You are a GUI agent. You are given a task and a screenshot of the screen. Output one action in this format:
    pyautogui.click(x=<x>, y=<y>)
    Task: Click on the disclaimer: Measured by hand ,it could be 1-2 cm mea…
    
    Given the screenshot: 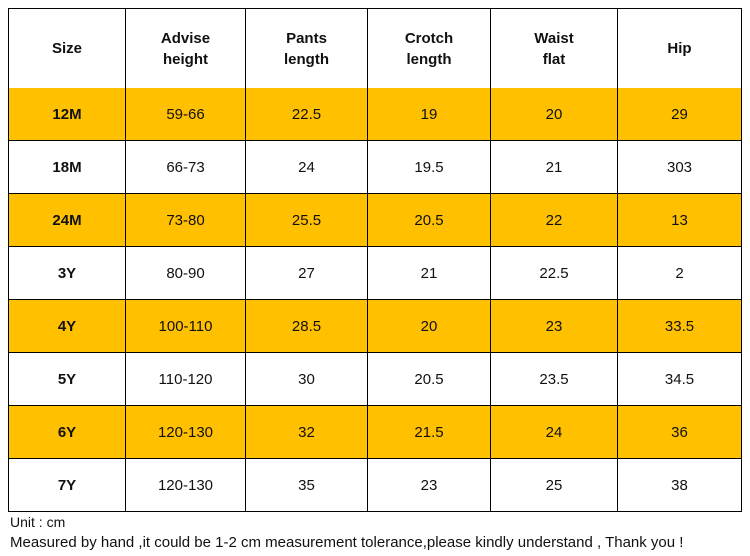 What is the action you would take?
    pyautogui.click(x=347, y=542)
    